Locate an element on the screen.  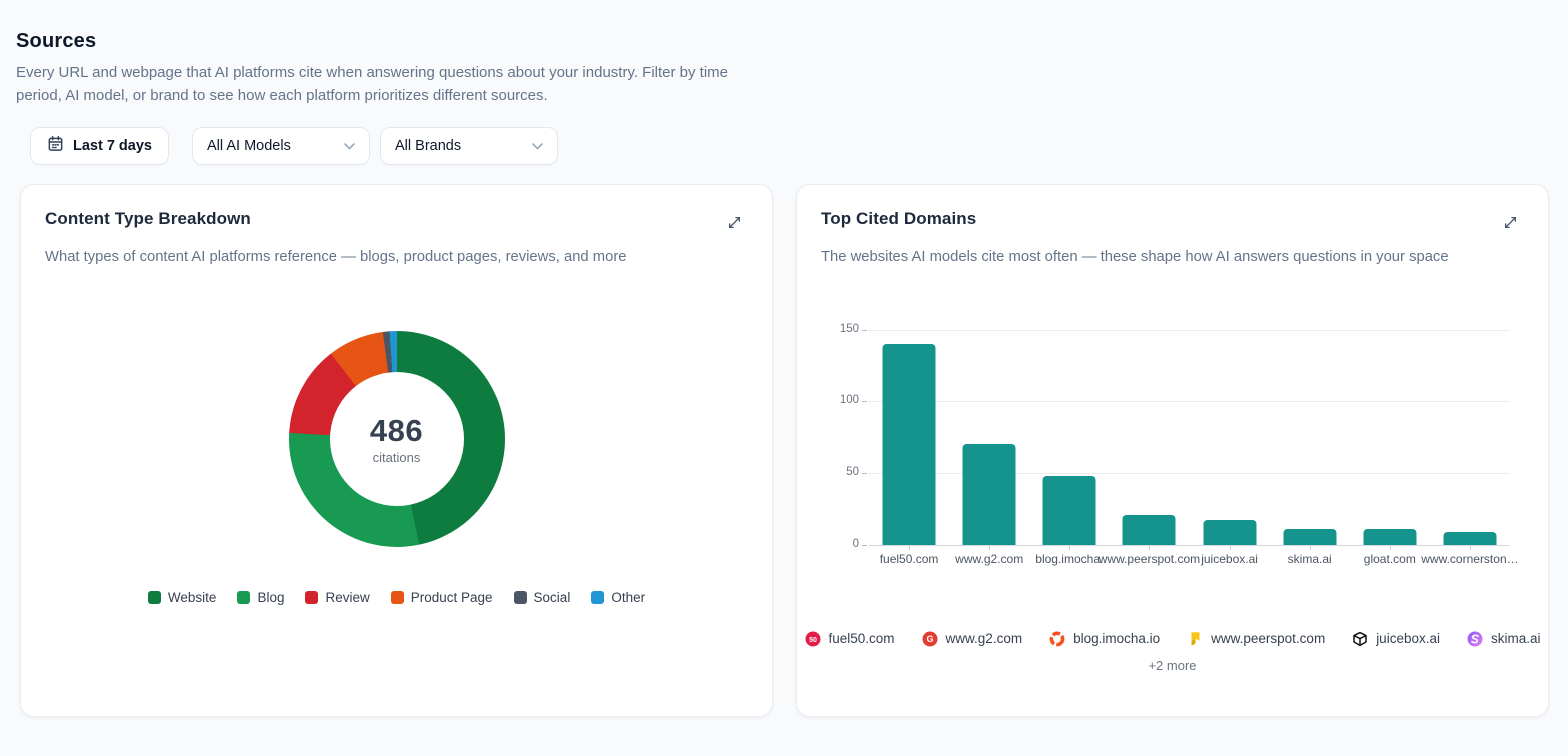
legend-item: Review is located at coordinates (337, 597).